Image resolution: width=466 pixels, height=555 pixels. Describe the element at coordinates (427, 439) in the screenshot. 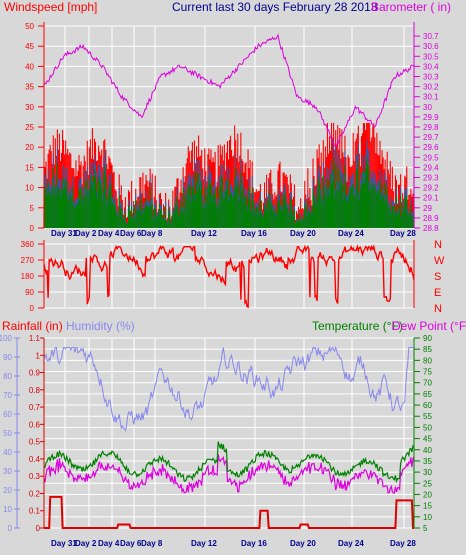

I see `temp-ytick: 45` at that location.